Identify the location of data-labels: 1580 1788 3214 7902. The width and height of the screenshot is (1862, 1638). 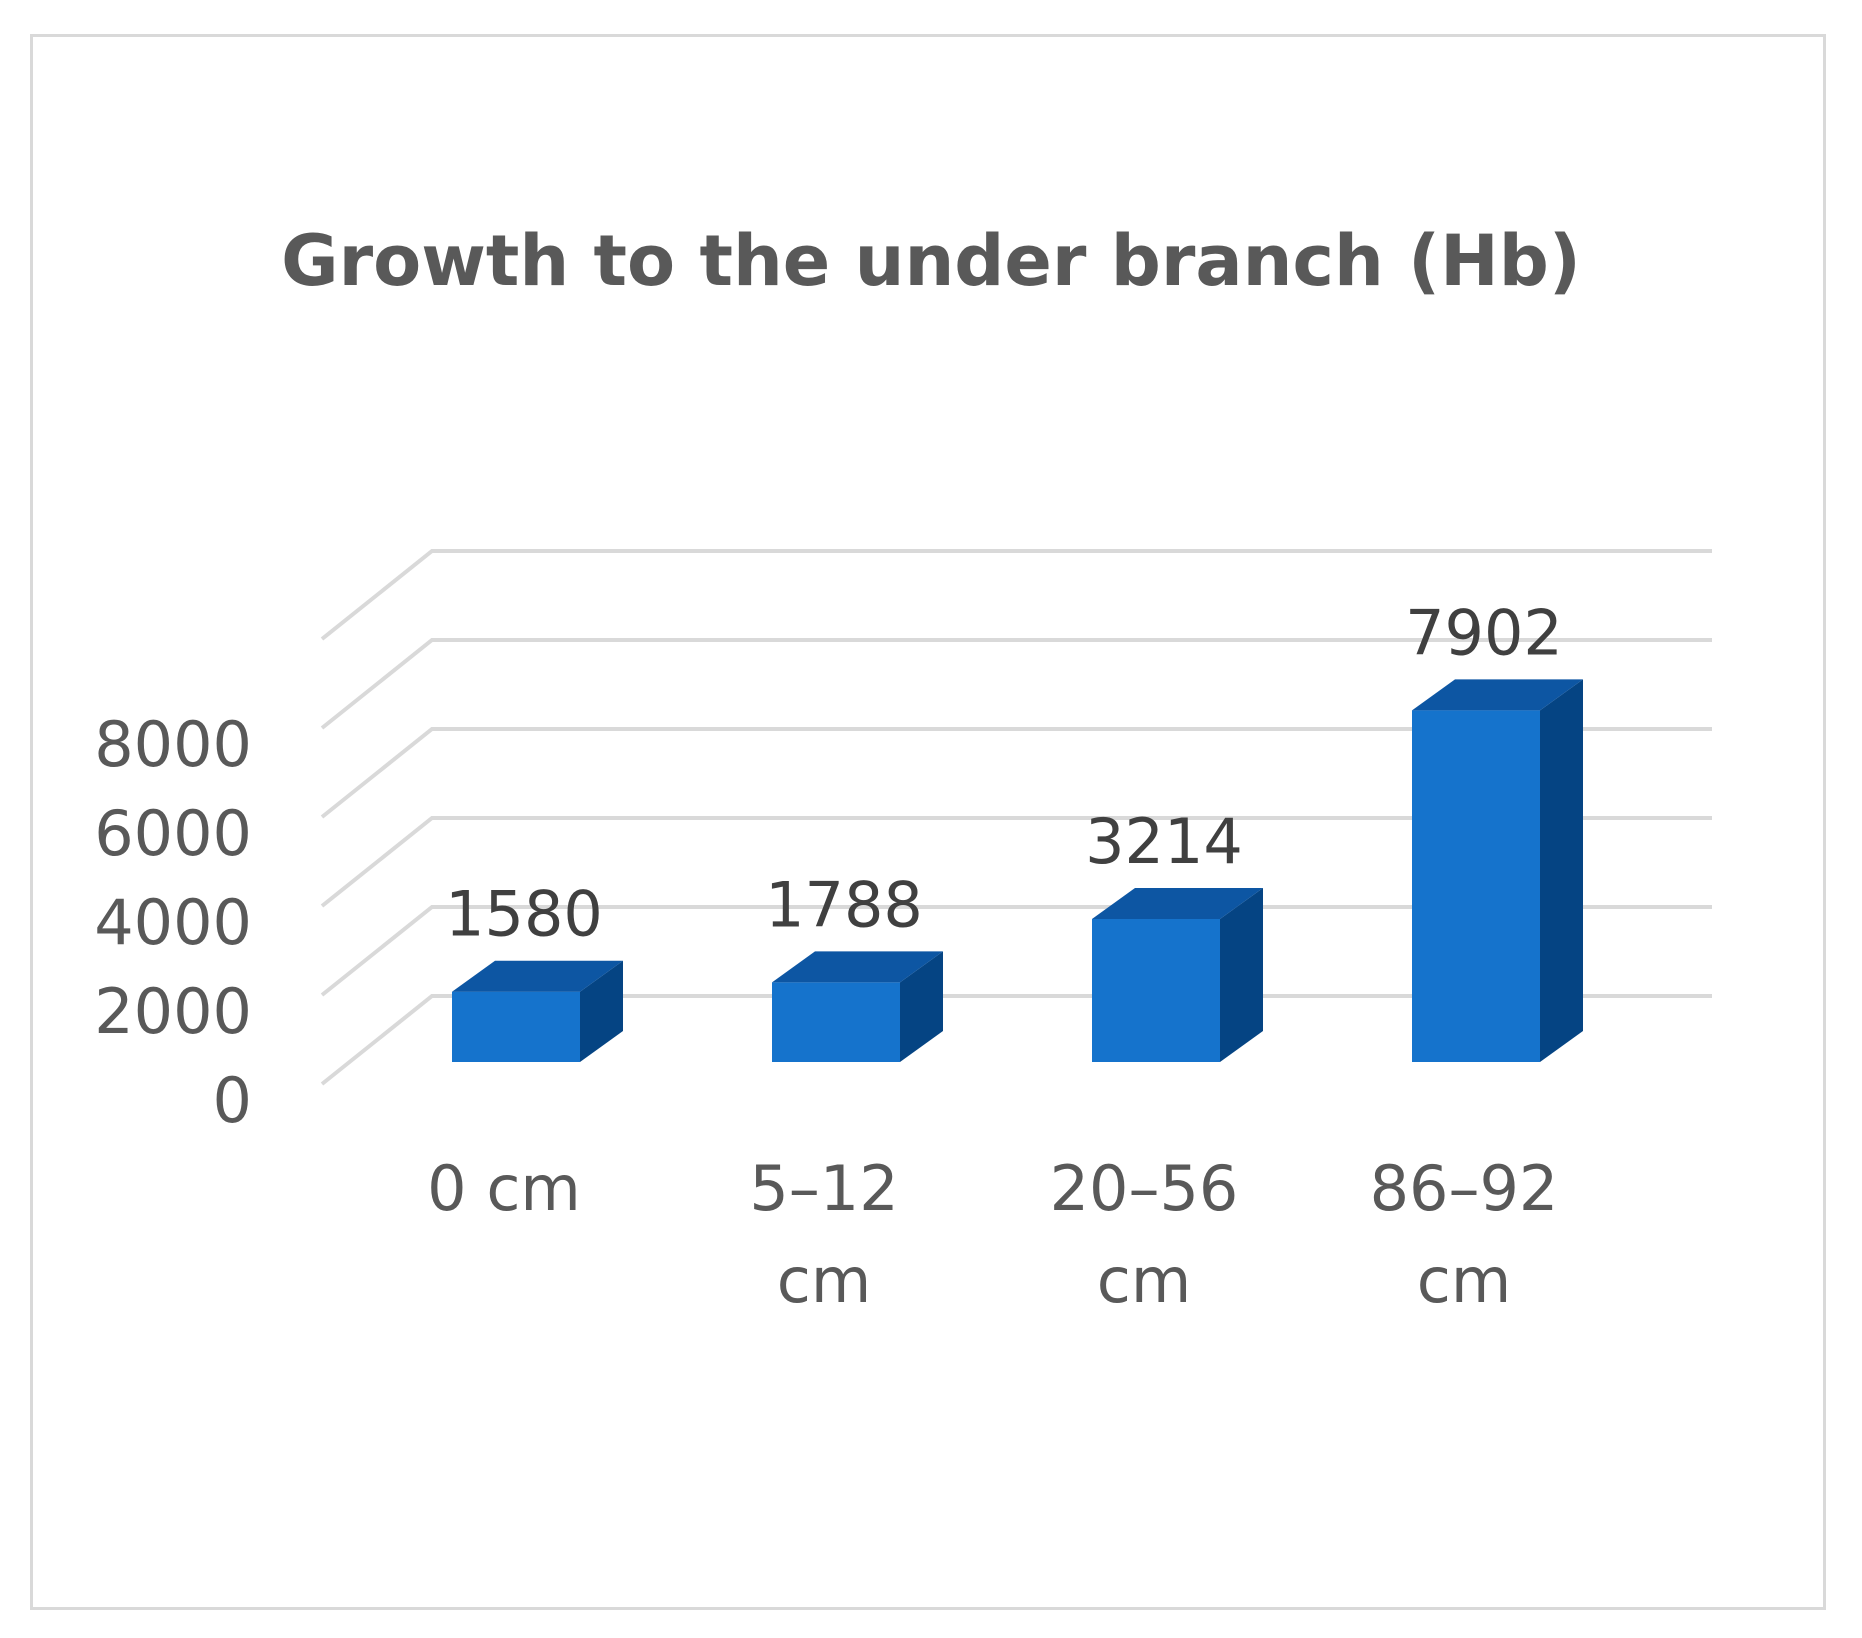
(1004, 773).